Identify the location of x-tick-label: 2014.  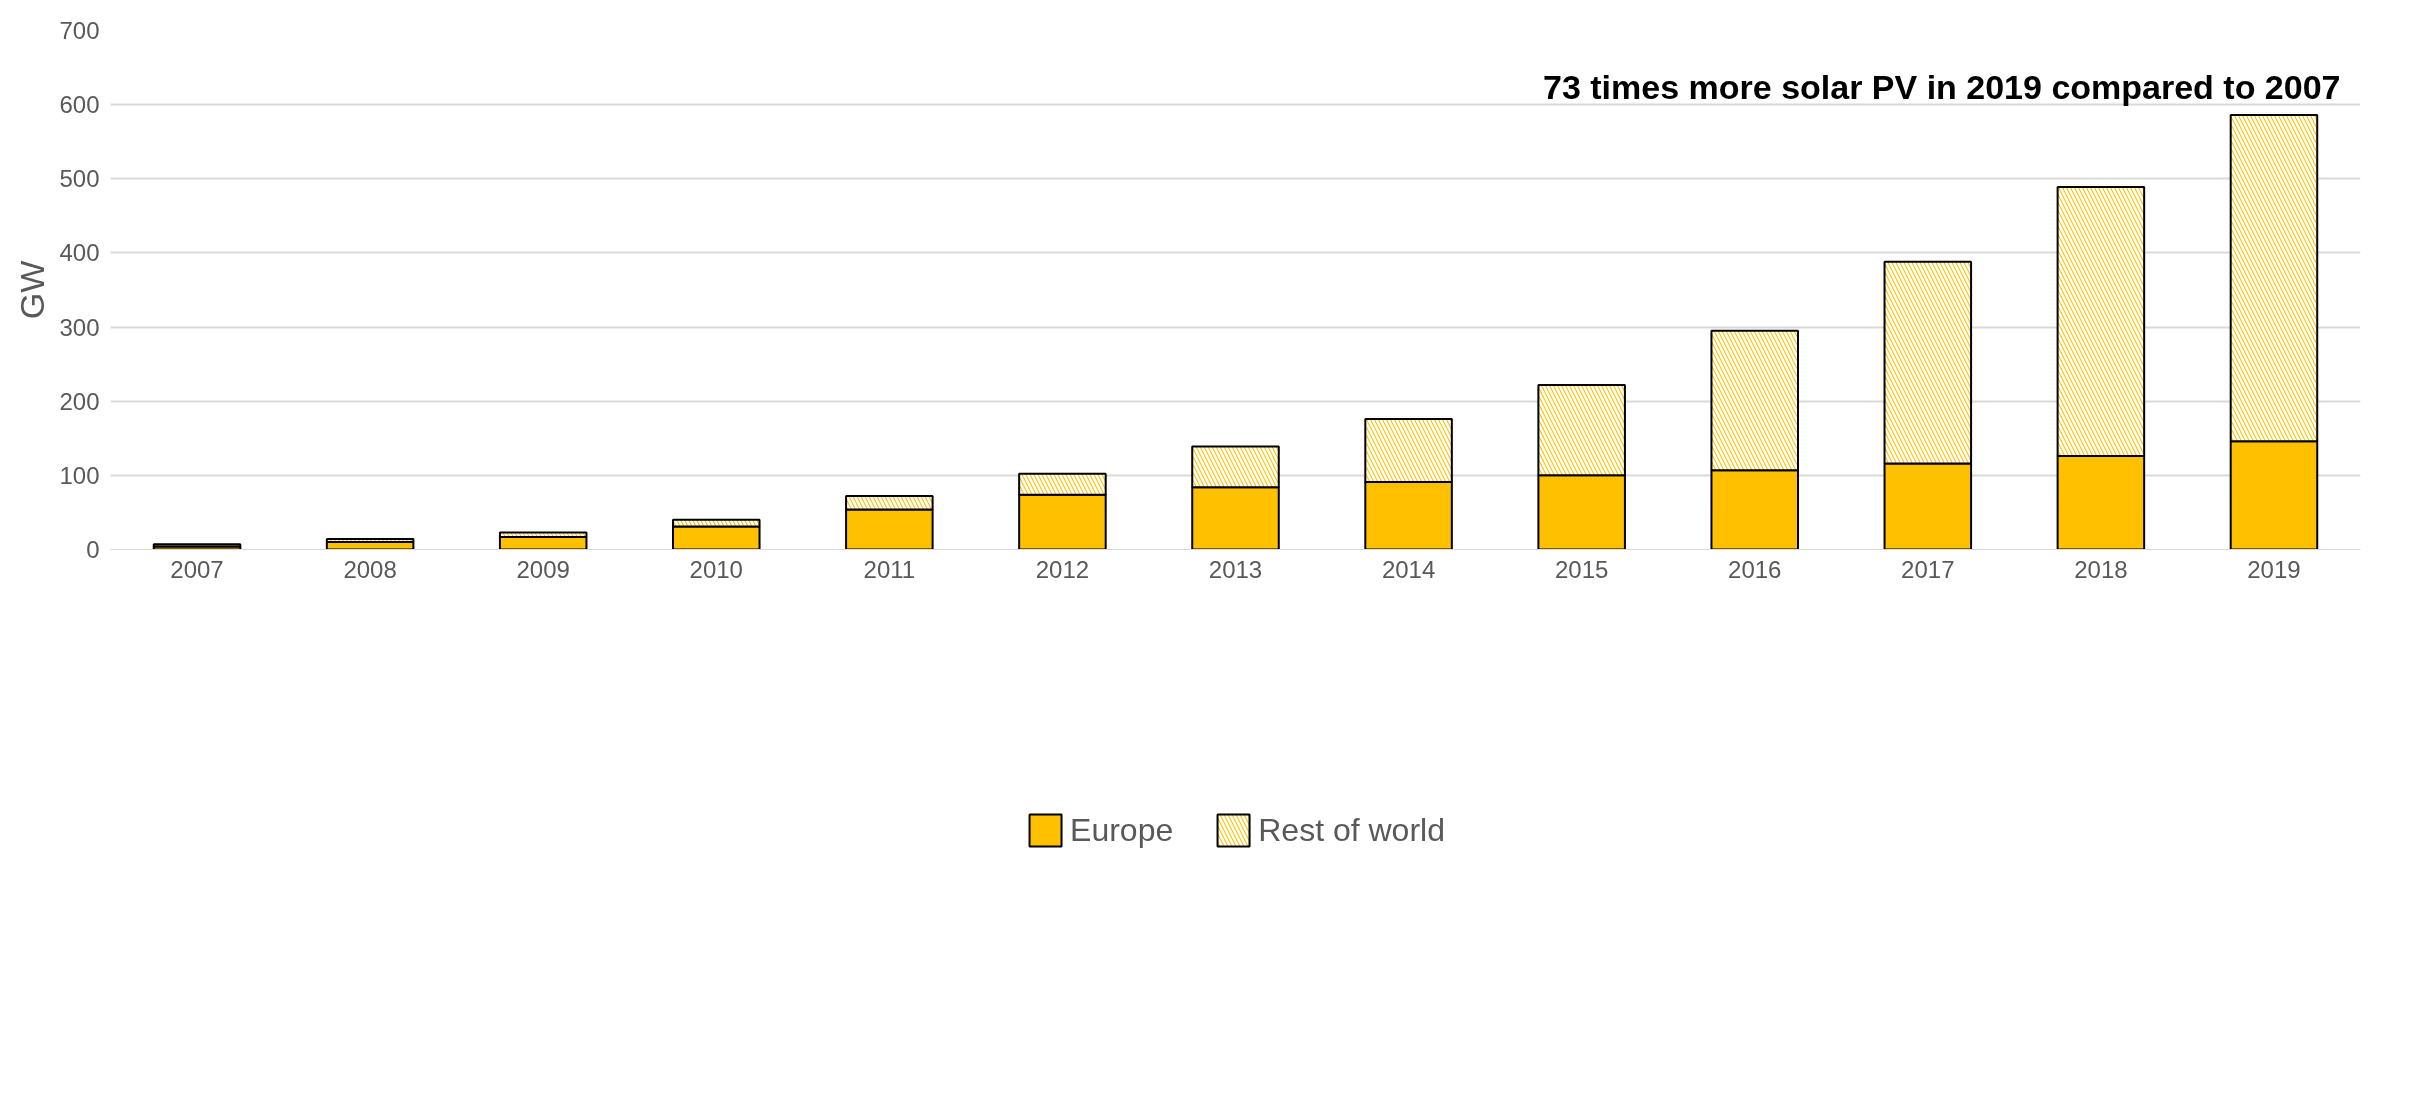
(1408, 569).